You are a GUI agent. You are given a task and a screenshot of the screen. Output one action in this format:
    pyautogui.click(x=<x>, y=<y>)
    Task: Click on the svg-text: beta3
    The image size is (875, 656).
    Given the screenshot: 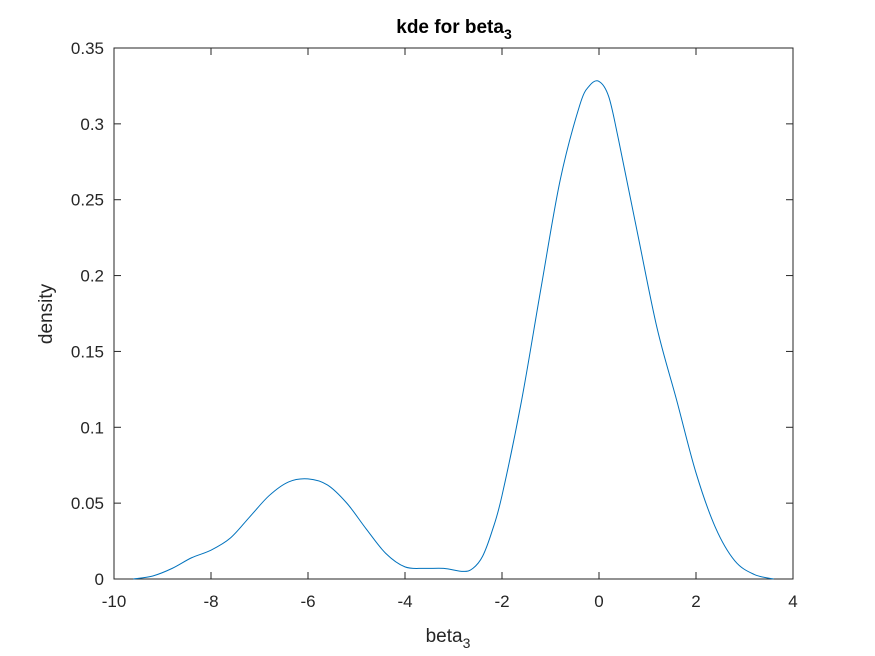 What is the action you would take?
    pyautogui.click(x=448, y=638)
    